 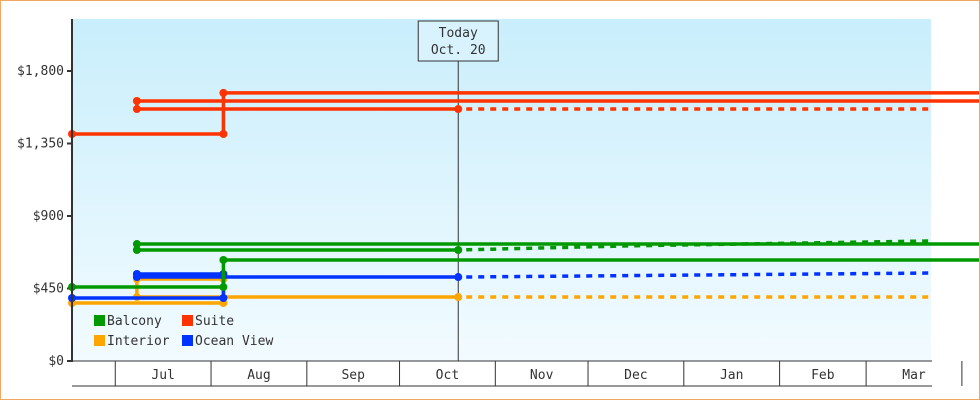 What do you see at coordinates (265, 286) in the screenshot?
I see `series-line-ocean-view` at bounding box center [265, 286].